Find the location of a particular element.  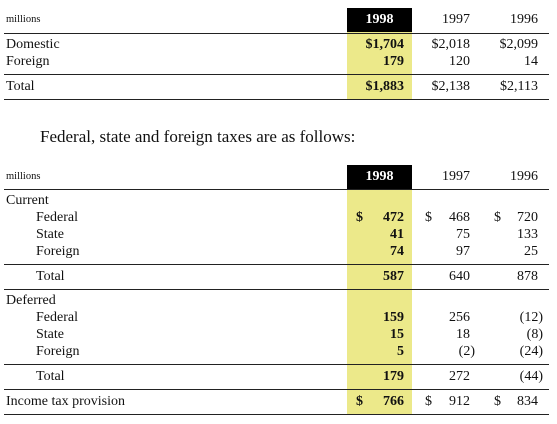

current-total-1998: 587 is located at coordinates (393, 276).